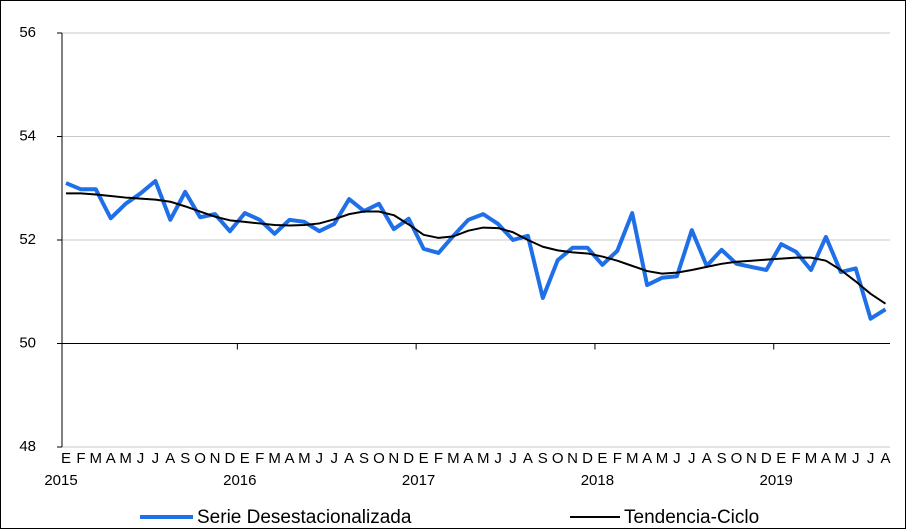 This screenshot has width=906, height=529. Describe the element at coordinates (60, 480) in the screenshot. I see `year-label: 2015` at that location.